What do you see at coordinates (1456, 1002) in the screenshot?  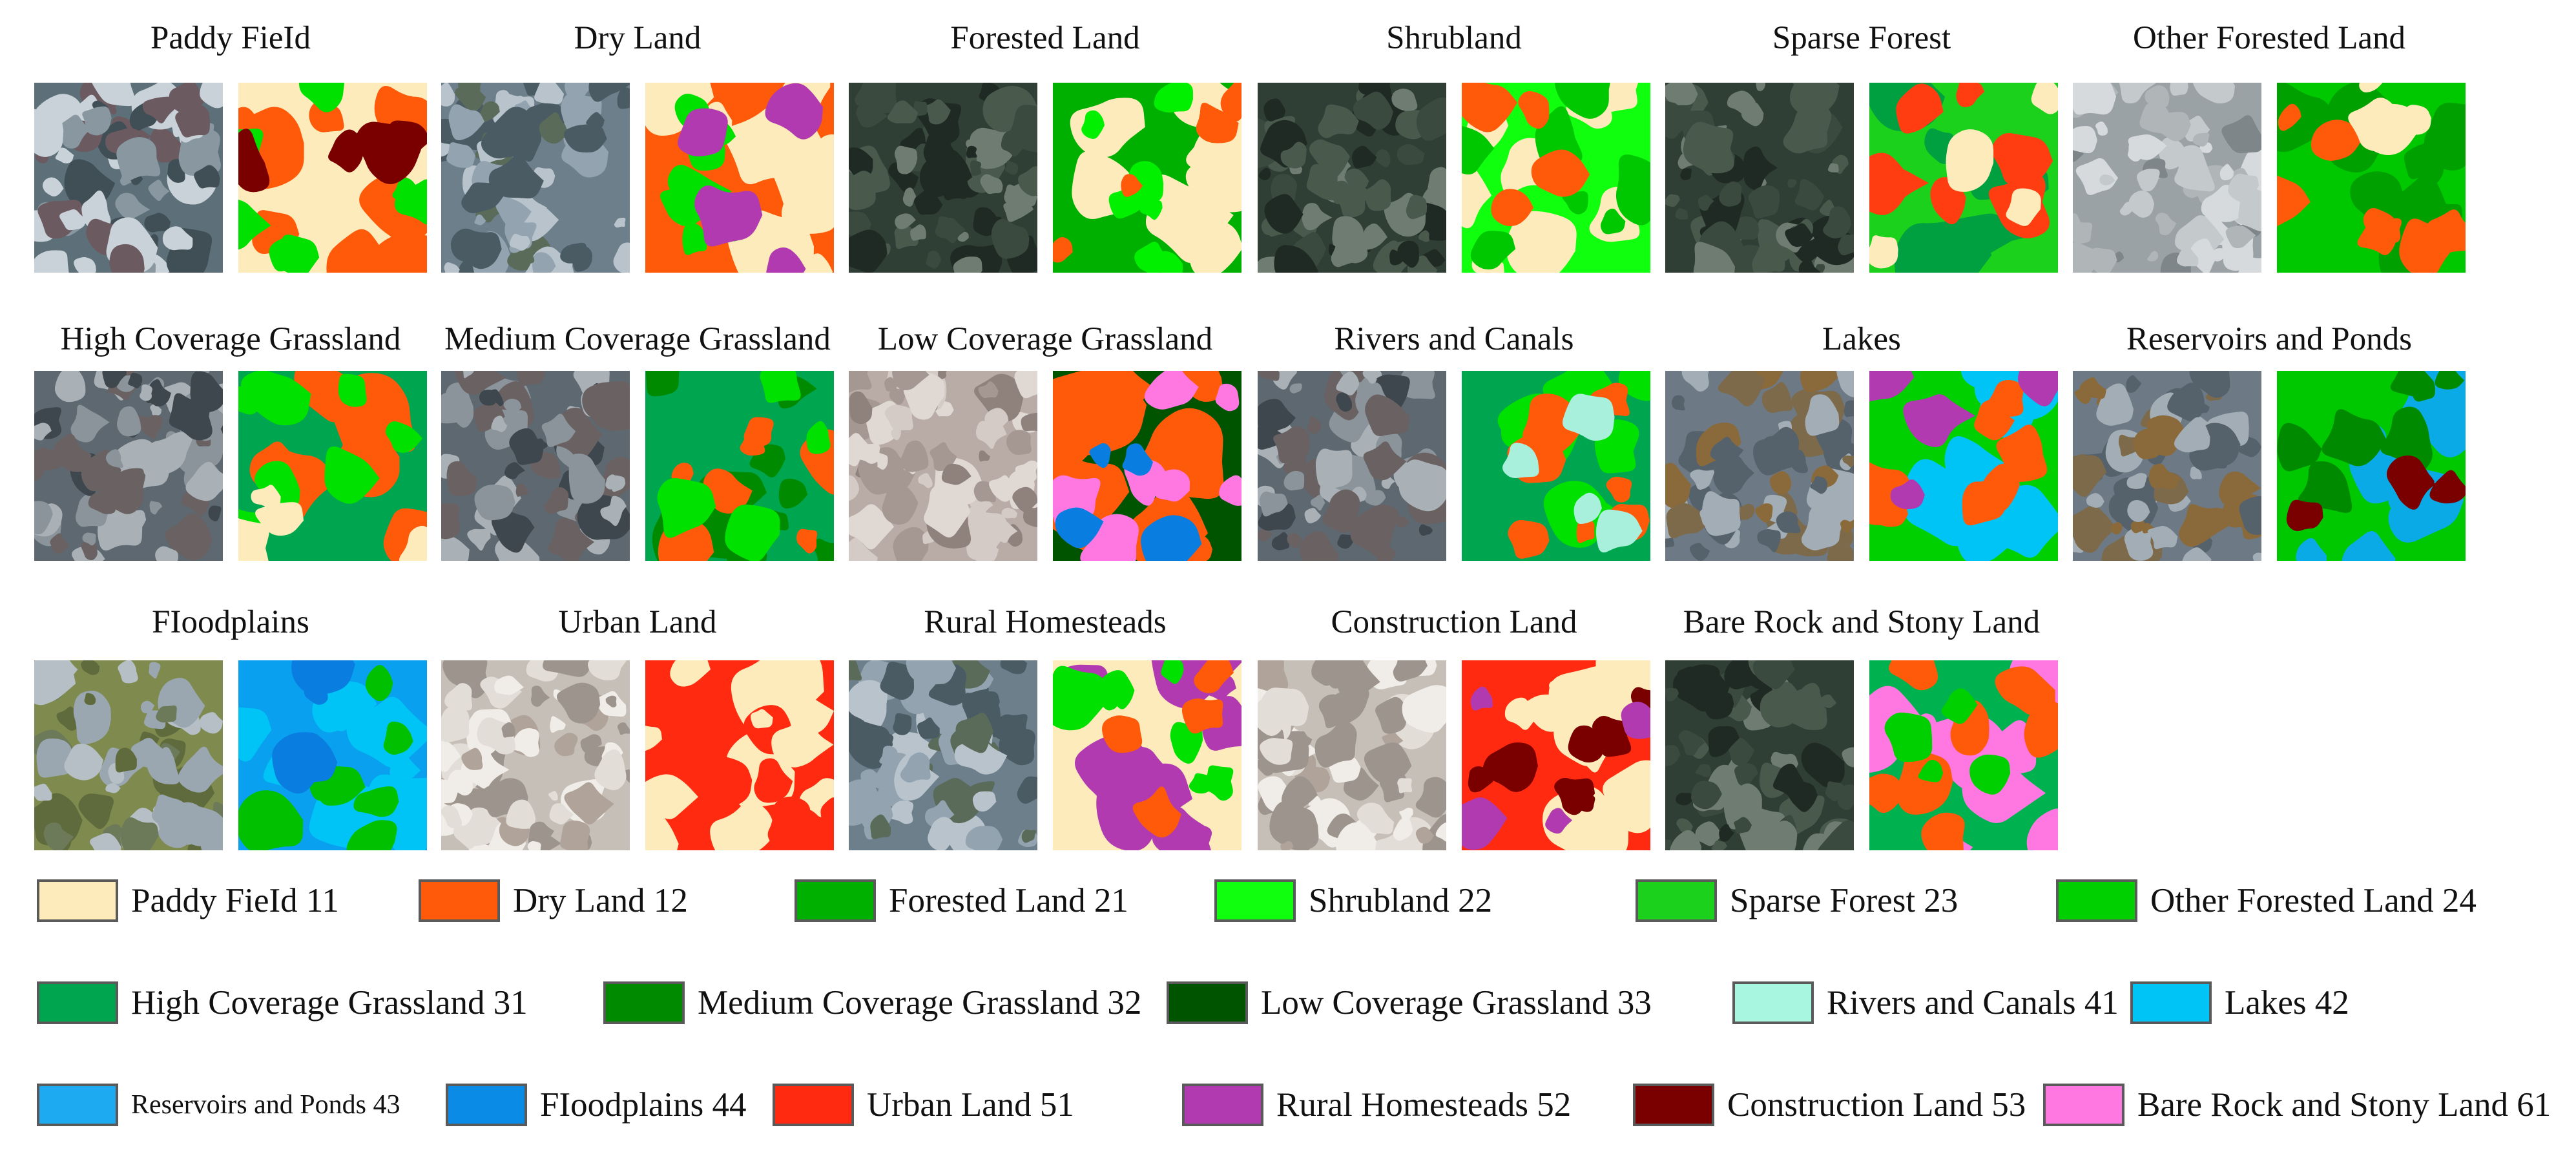 I see `legend-label: Low Coverage Grassland 33` at bounding box center [1456, 1002].